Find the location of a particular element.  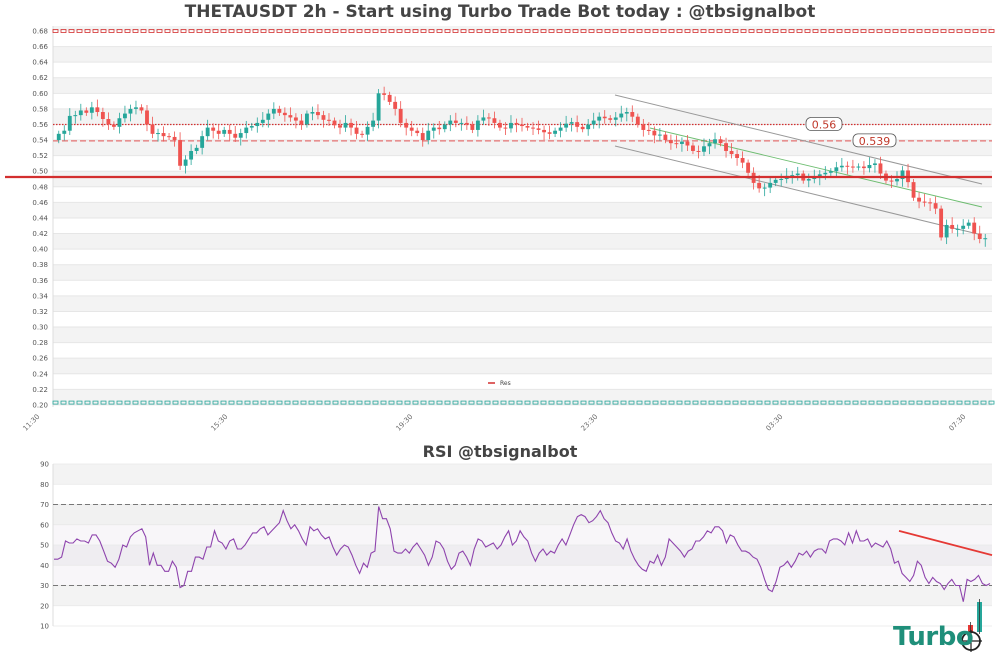

svg-text: 0.40 is located at coordinates (40, 250).